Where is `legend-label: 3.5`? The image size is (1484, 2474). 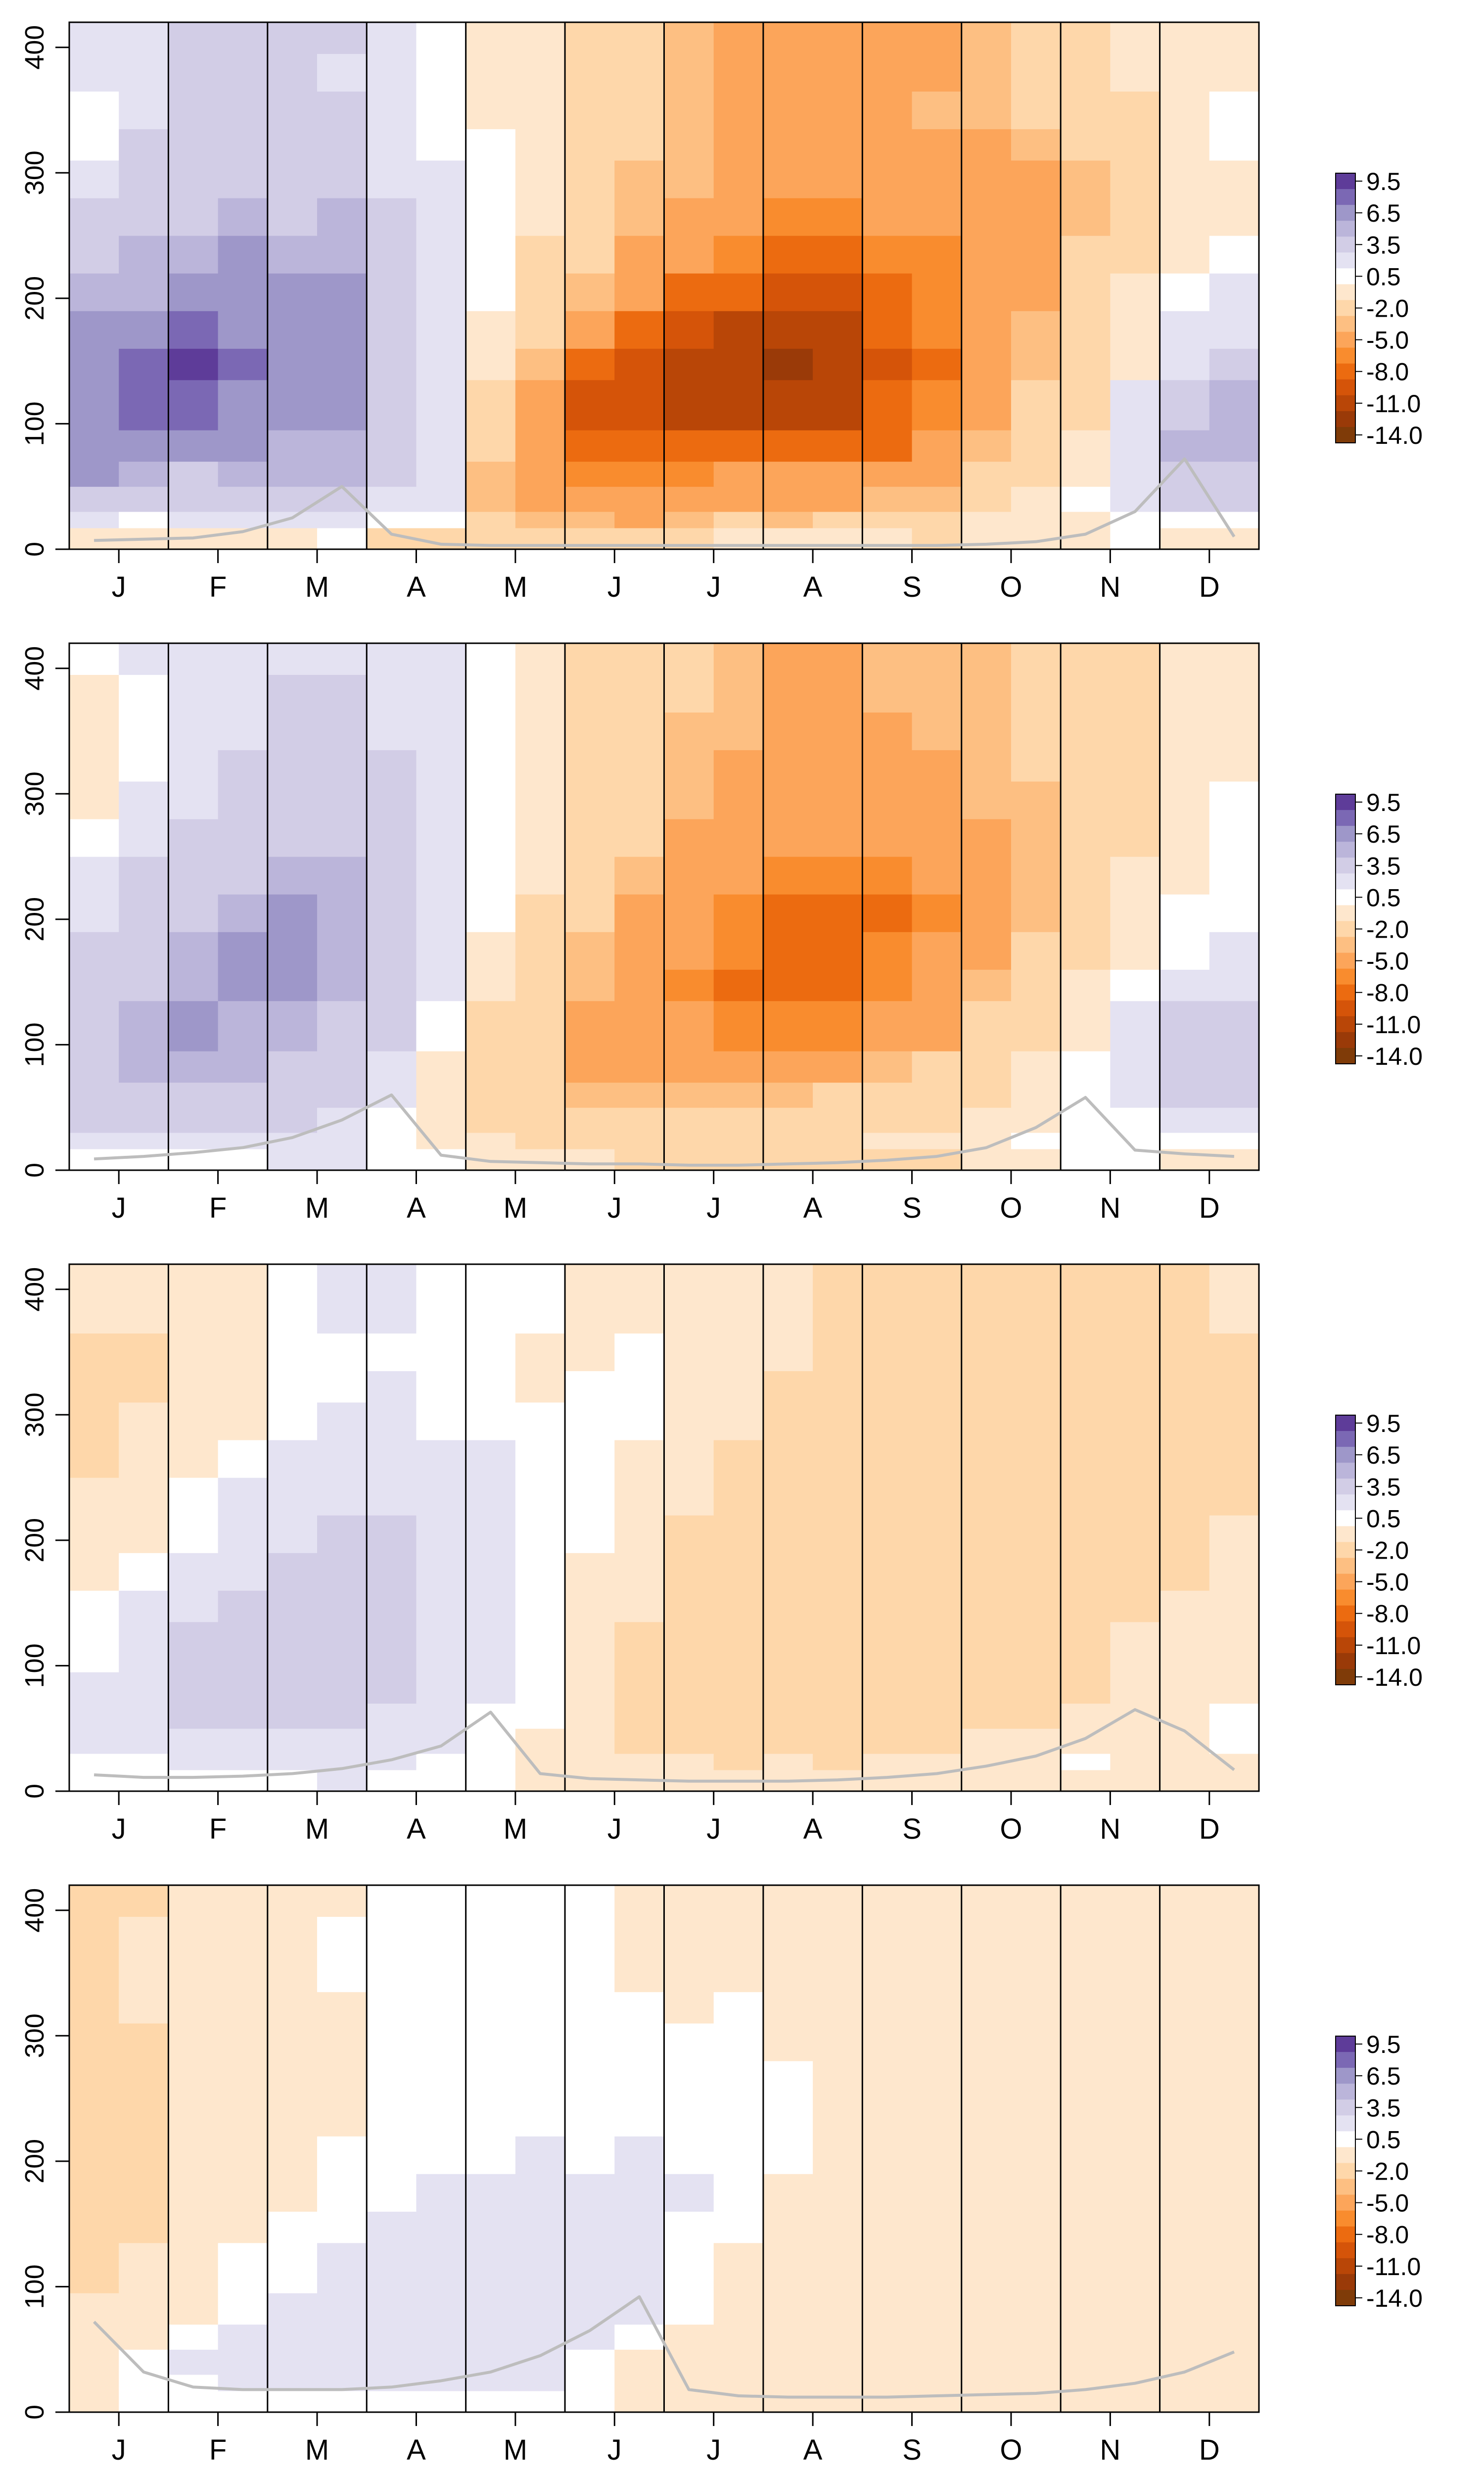
legend-label: 3.5 is located at coordinates (1383, 1487).